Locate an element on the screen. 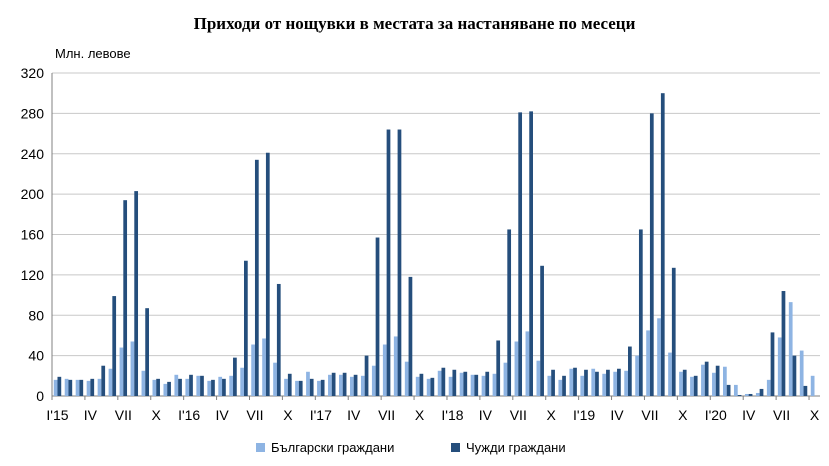 The image size is (829, 466). y-tick-label: 120 is located at coordinates (33, 275).